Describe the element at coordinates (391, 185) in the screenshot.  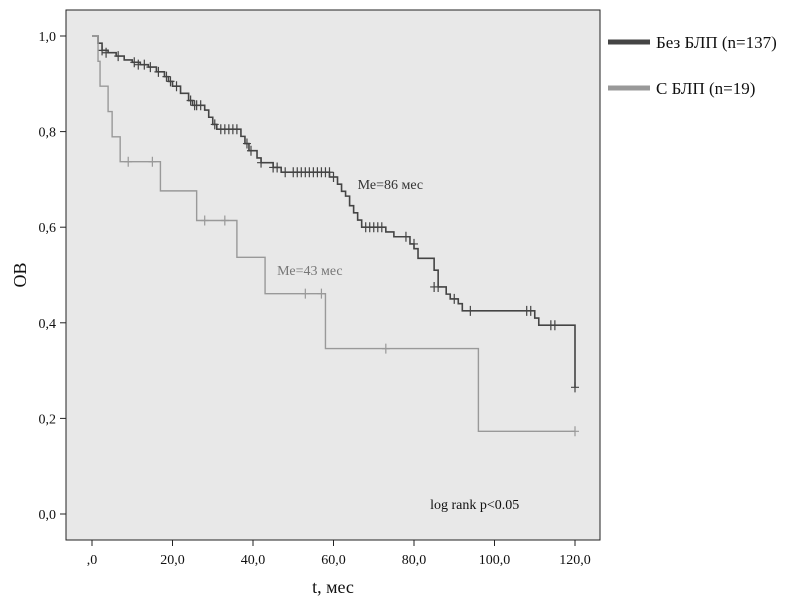
I see `annotation: Ме=86 мес` at that location.